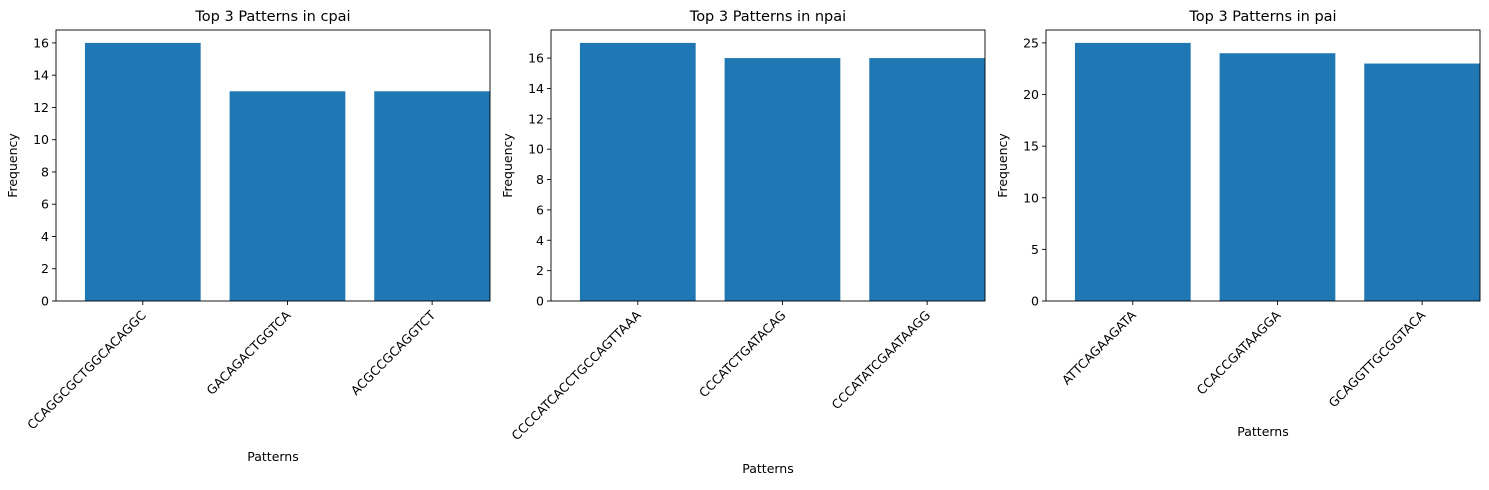  What do you see at coordinates (1239, 352) in the screenshot?
I see `x-tick-label: CCACCGATAAGGA` at bounding box center [1239, 352].